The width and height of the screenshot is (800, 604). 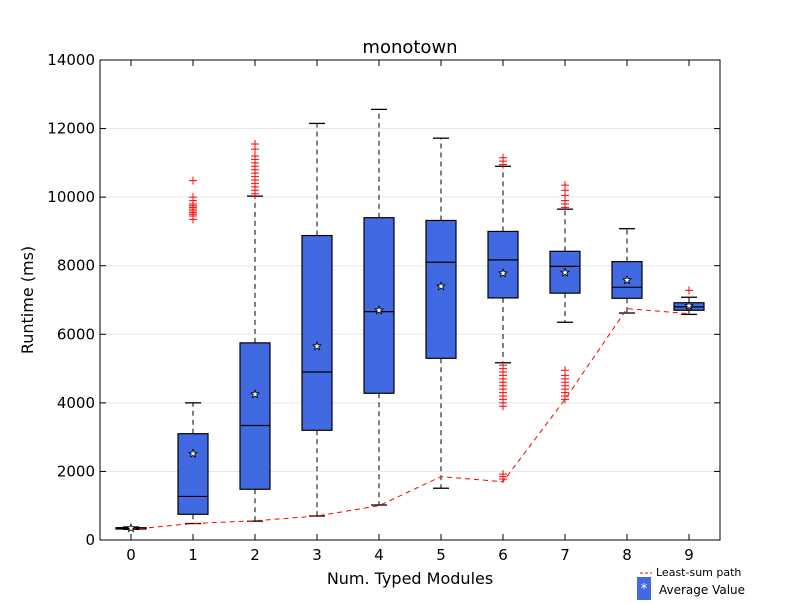 What do you see at coordinates (193, 555) in the screenshot?
I see `x-tick-label: 1` at bounding box center [193, 555].